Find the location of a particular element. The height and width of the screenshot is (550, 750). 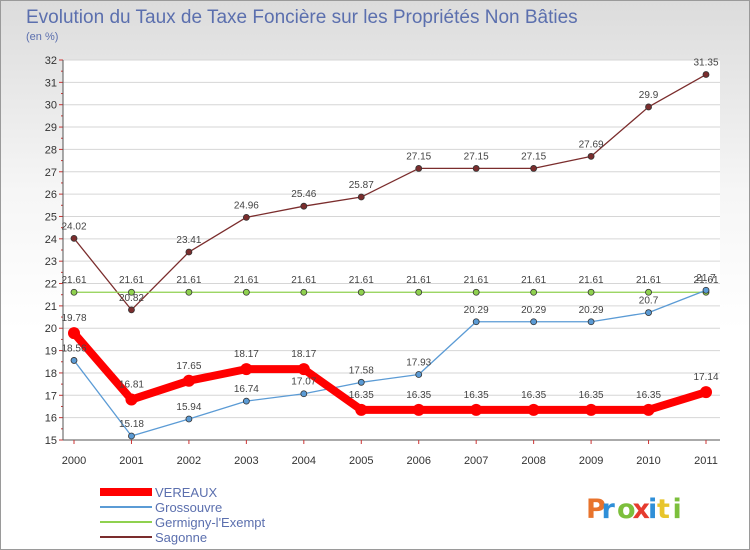

data-label: 17.58 is located at coordinates (361, 370).